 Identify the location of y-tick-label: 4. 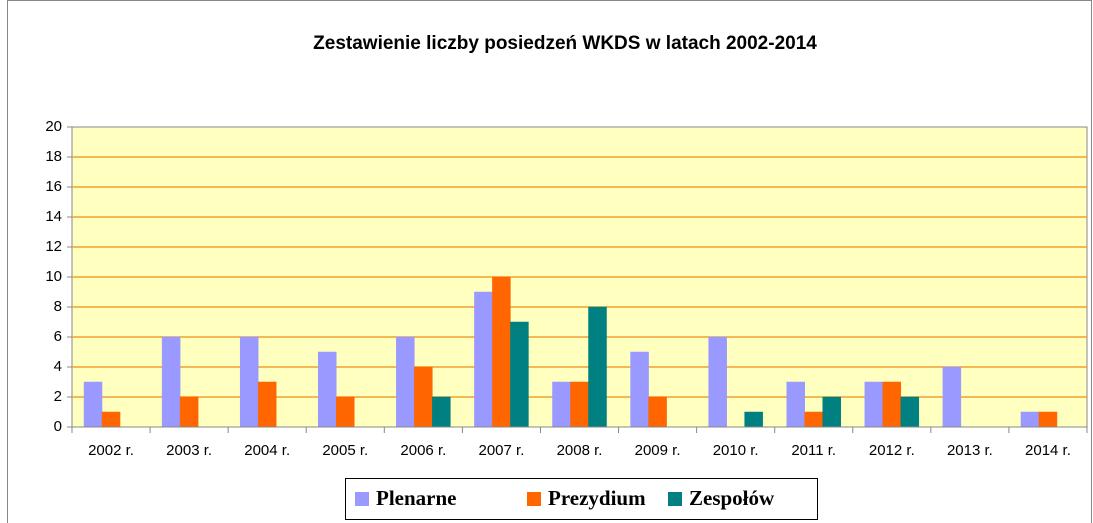
(58, 366).